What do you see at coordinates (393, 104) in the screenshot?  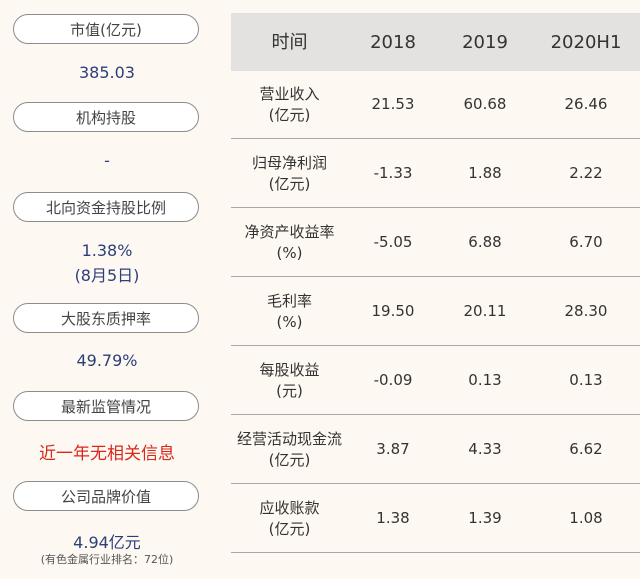 I see `table-cell: 21.53` at bounding box center [393, 104].